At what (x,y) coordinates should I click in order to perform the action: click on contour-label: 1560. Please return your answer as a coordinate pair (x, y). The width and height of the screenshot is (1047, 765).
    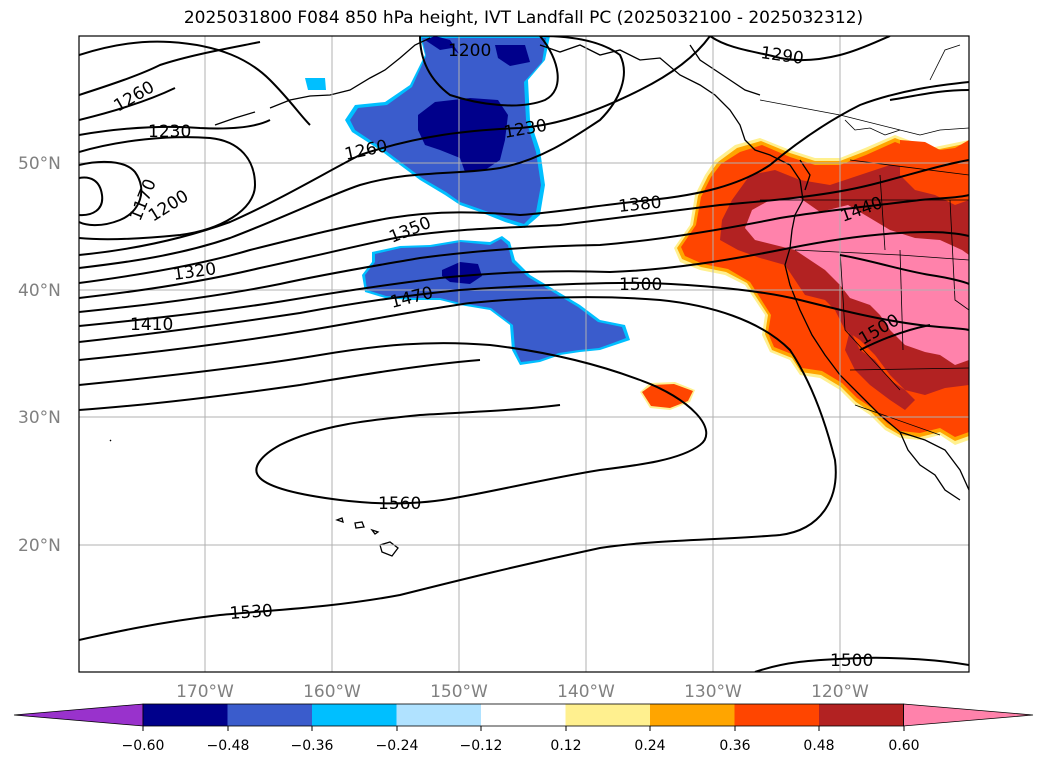
    Looking at the image, I should click on (399, 504).